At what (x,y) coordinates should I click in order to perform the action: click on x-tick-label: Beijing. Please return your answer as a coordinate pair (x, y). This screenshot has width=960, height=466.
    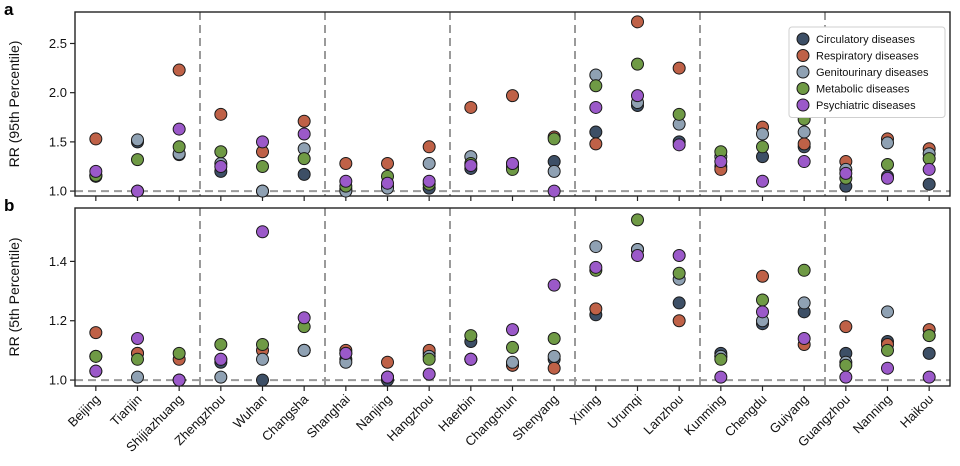
    Looking at the image, I should click on (84, 411).